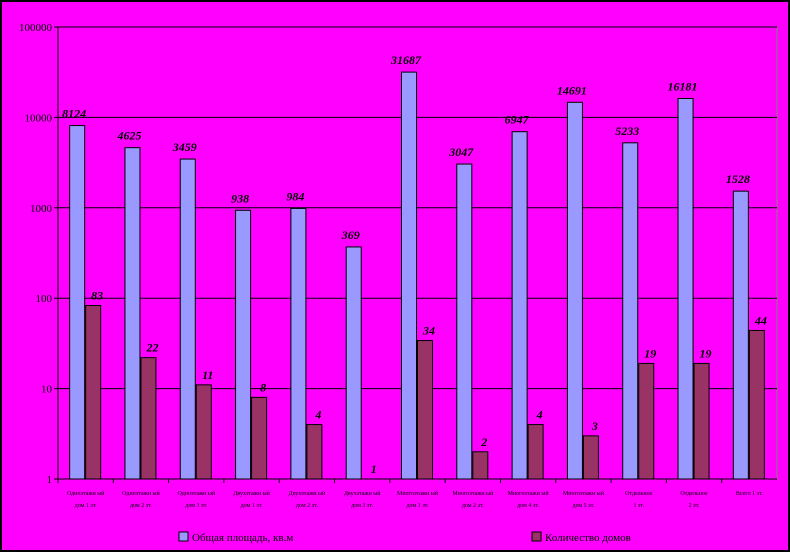 This screenshot has height=552, width=790. I want to click on data-label-area: 31687, so click(406, 60).